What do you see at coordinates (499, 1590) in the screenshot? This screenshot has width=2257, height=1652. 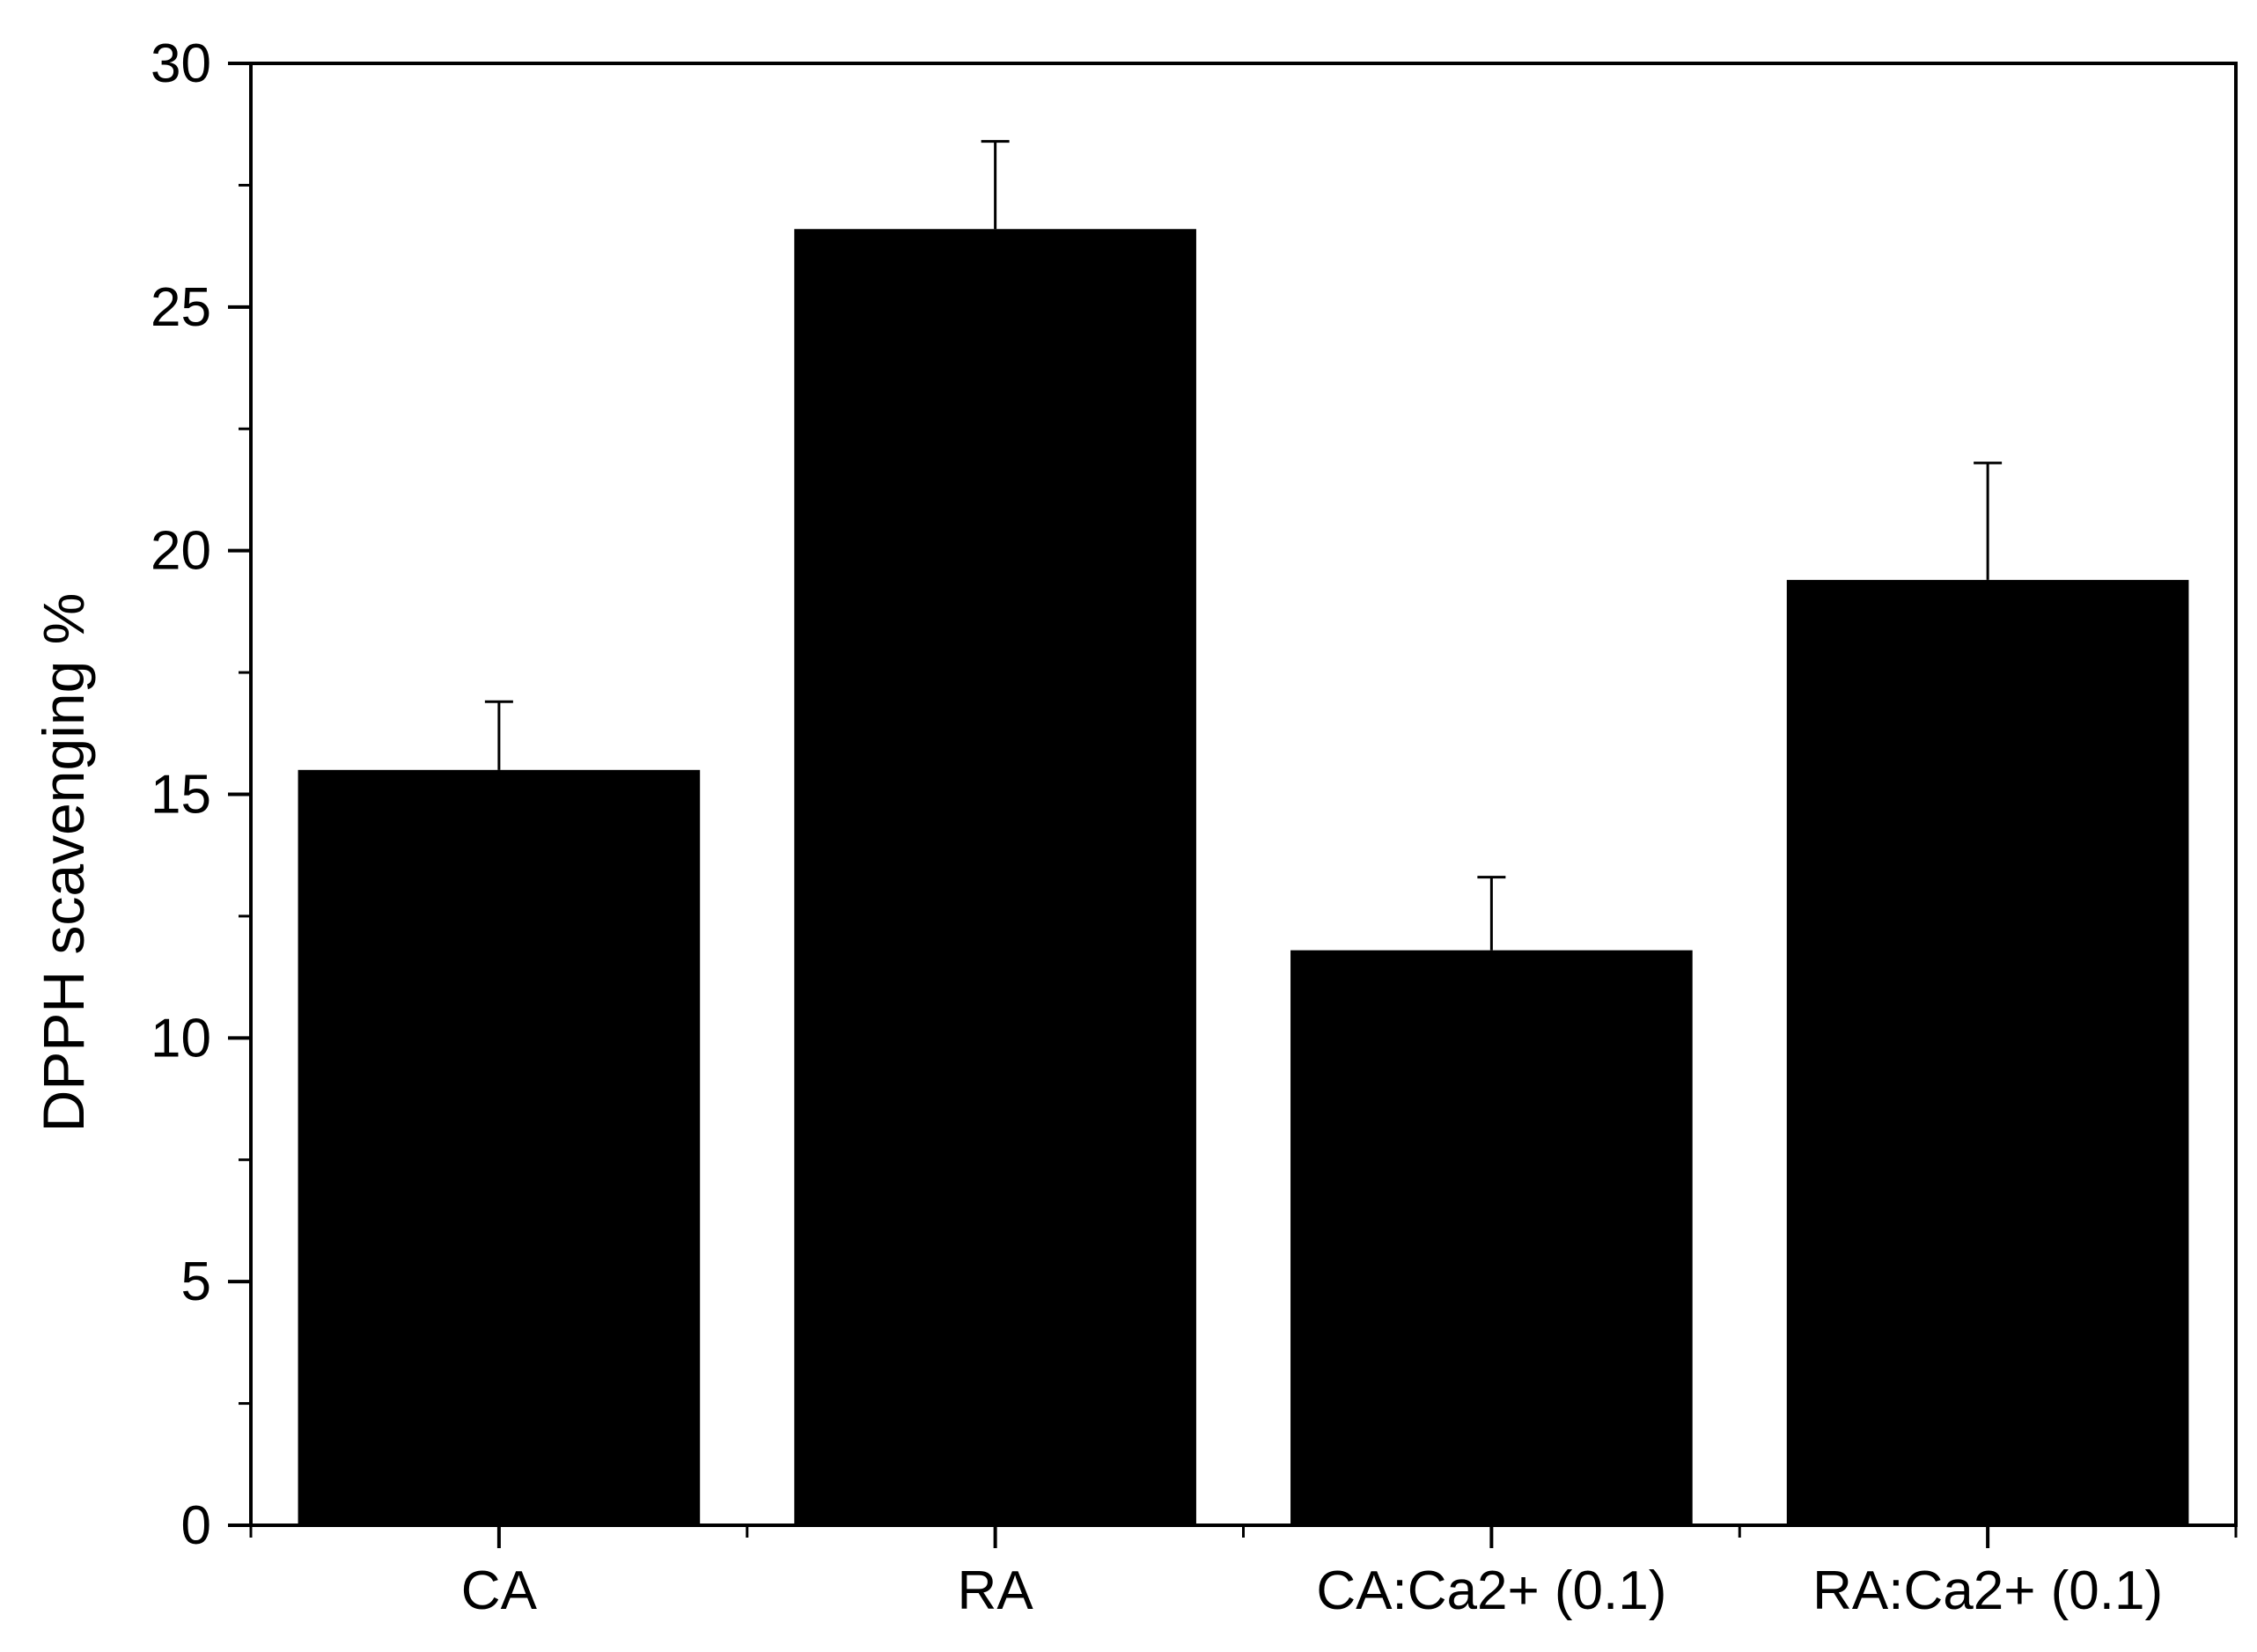 I see `x-tick-label: CA` at bounding box center [499, 1590].